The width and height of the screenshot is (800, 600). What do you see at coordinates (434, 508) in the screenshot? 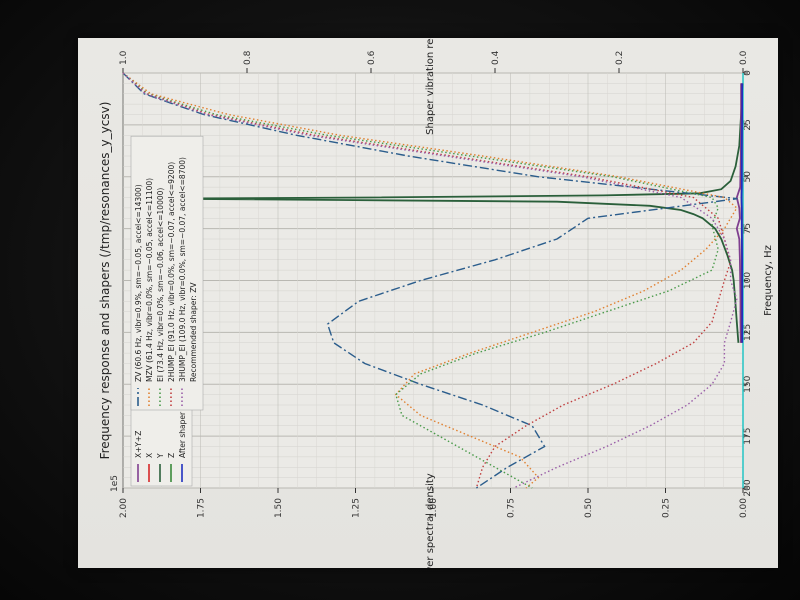
I see `y-tick-label: 1.00` at bounding box center [434, 508].